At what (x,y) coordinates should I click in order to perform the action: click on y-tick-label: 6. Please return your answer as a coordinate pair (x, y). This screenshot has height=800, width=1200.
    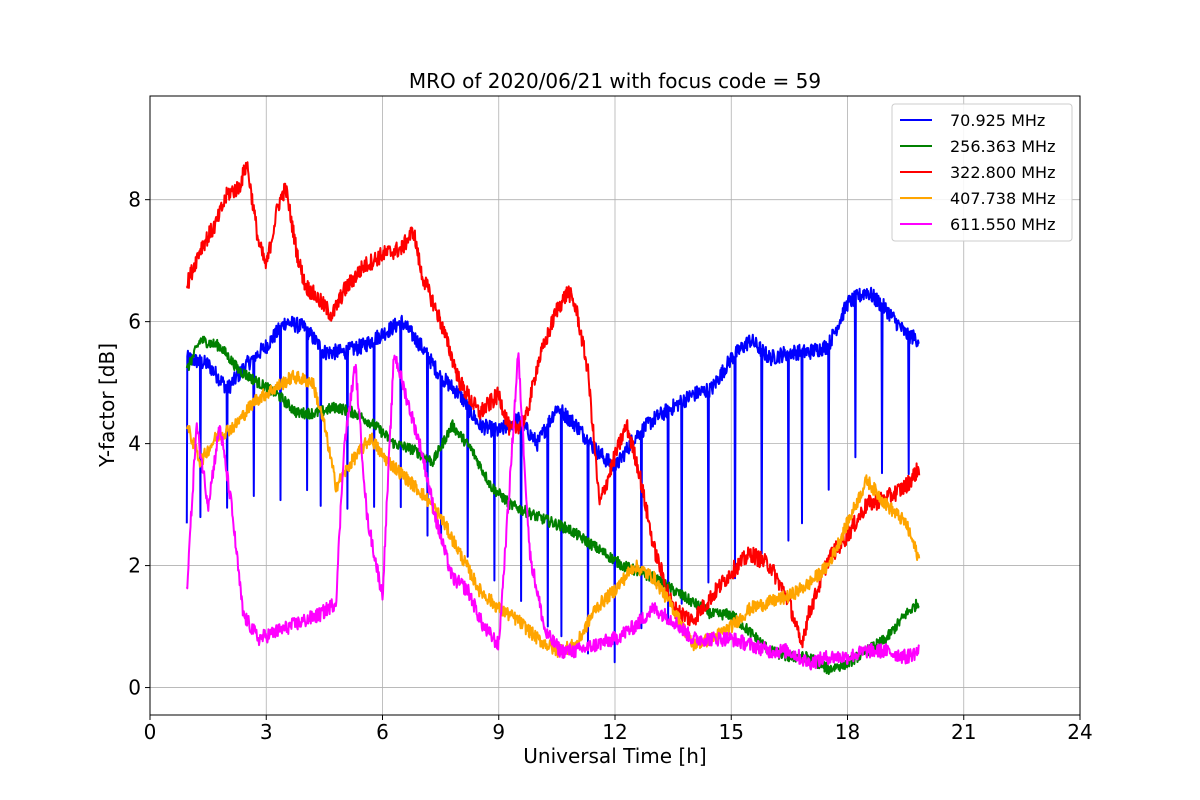
    Looking at the image, I should click on (134, 322).